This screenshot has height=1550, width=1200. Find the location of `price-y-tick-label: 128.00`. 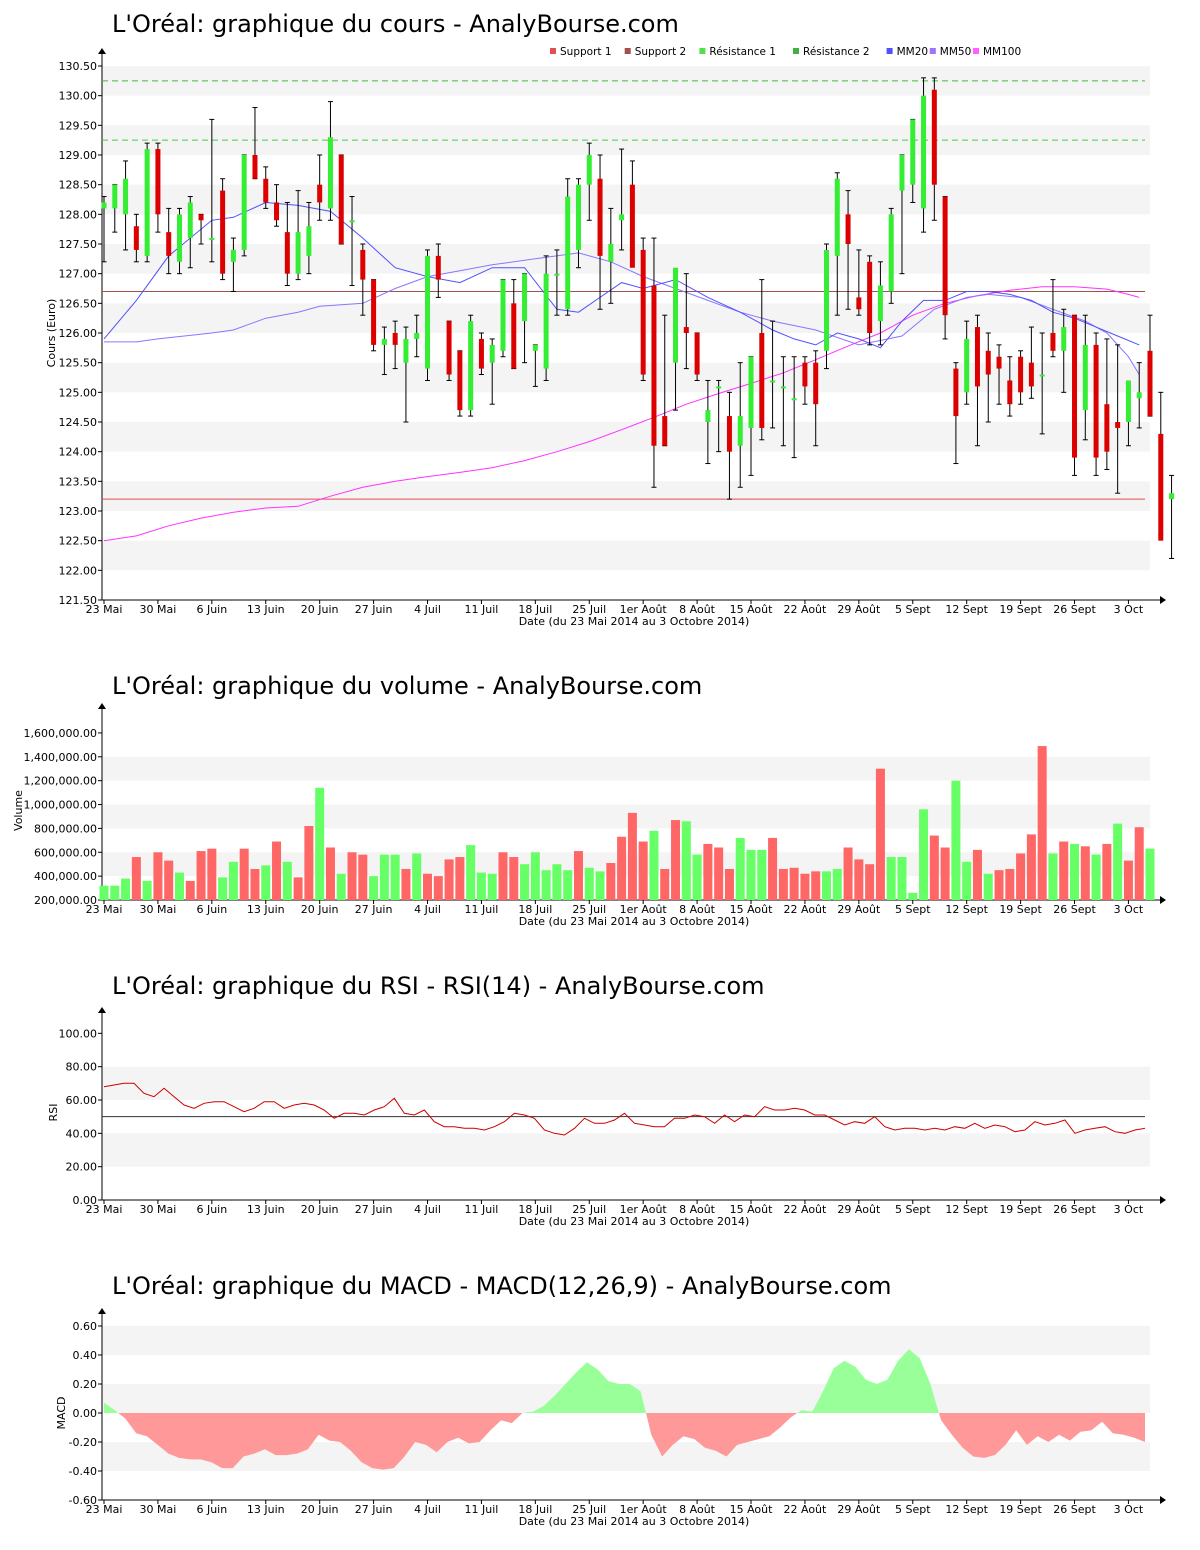

price-y-tick-label: 128.00 is located at coordinates (78, 214).